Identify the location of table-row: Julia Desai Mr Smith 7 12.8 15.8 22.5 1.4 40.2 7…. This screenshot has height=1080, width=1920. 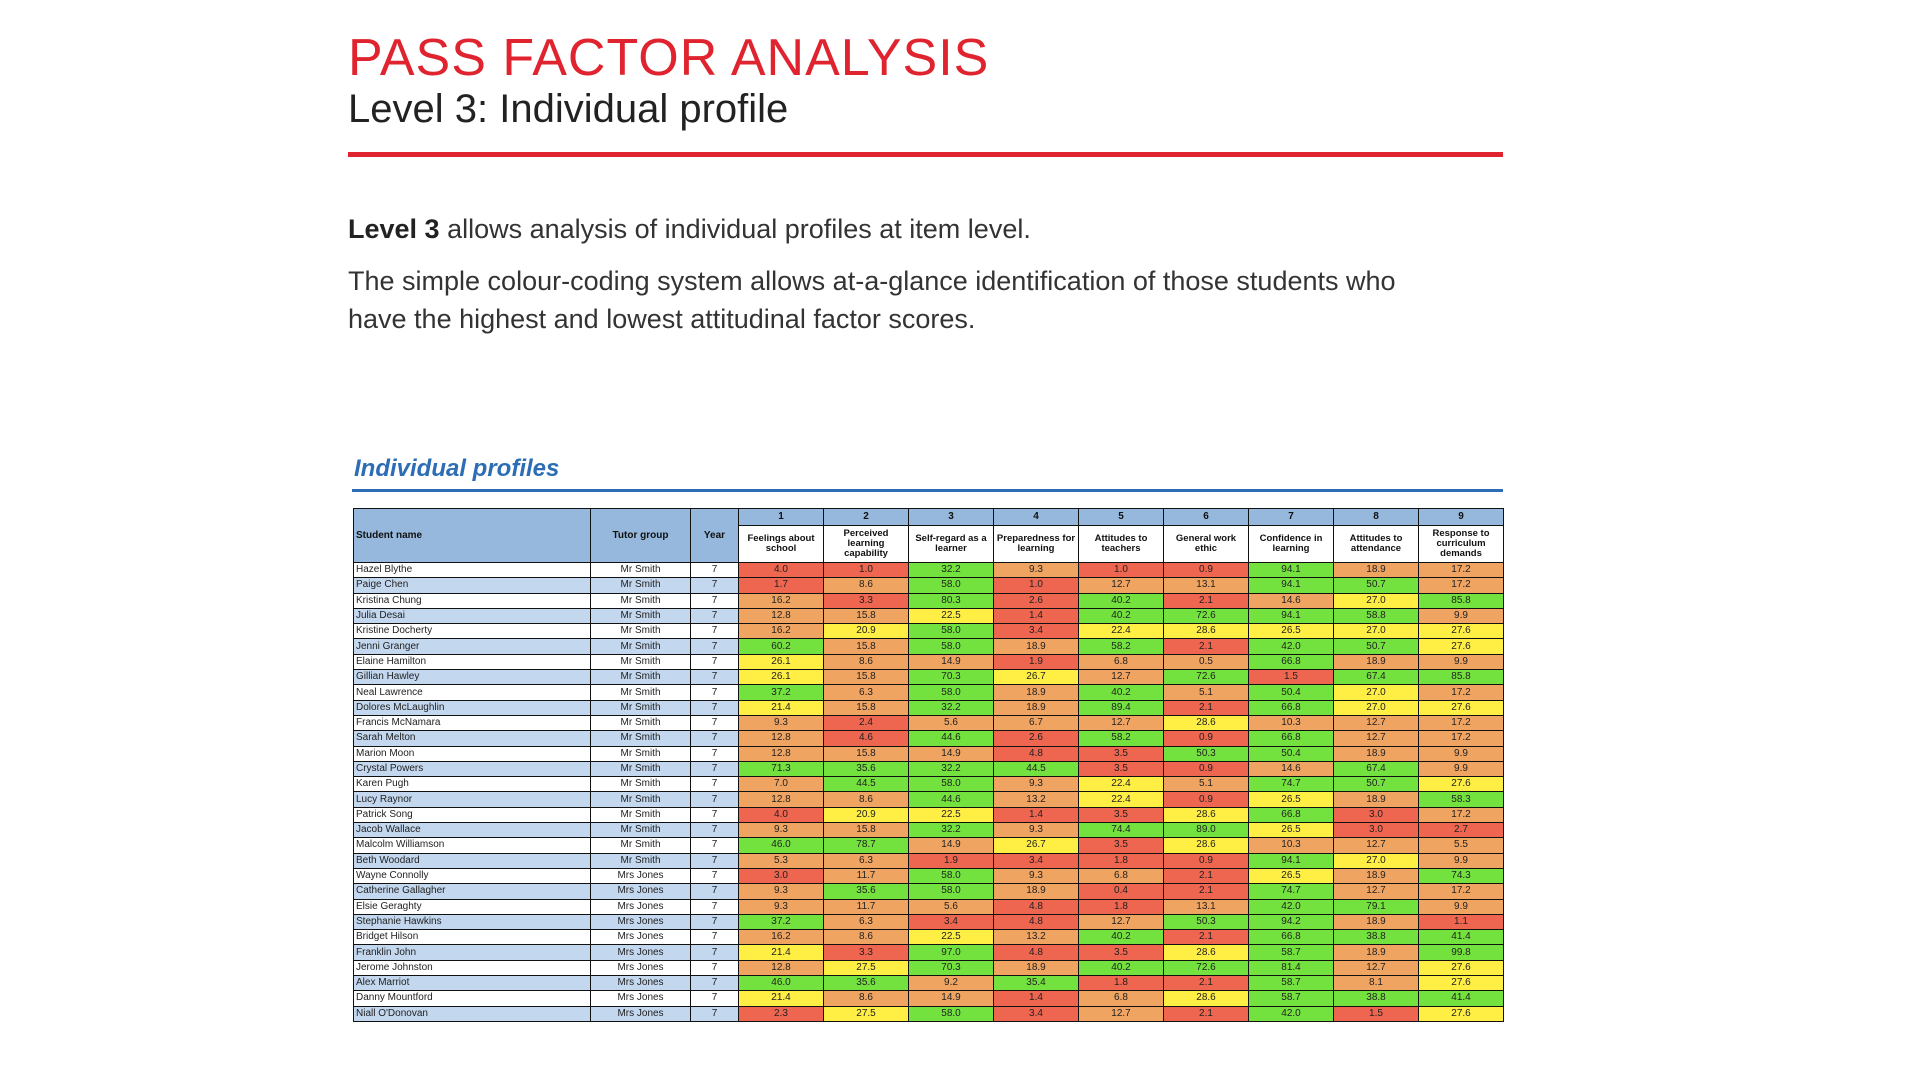
(928, 616).